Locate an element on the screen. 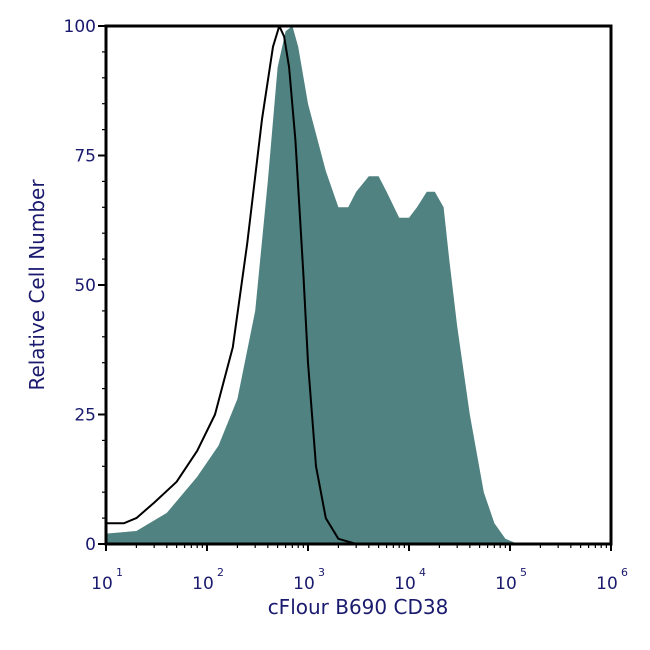 Image resolution: width=650 pixels, height=650 pixels. x-tick-exponent: 4 is located at coordinates (422, 572).